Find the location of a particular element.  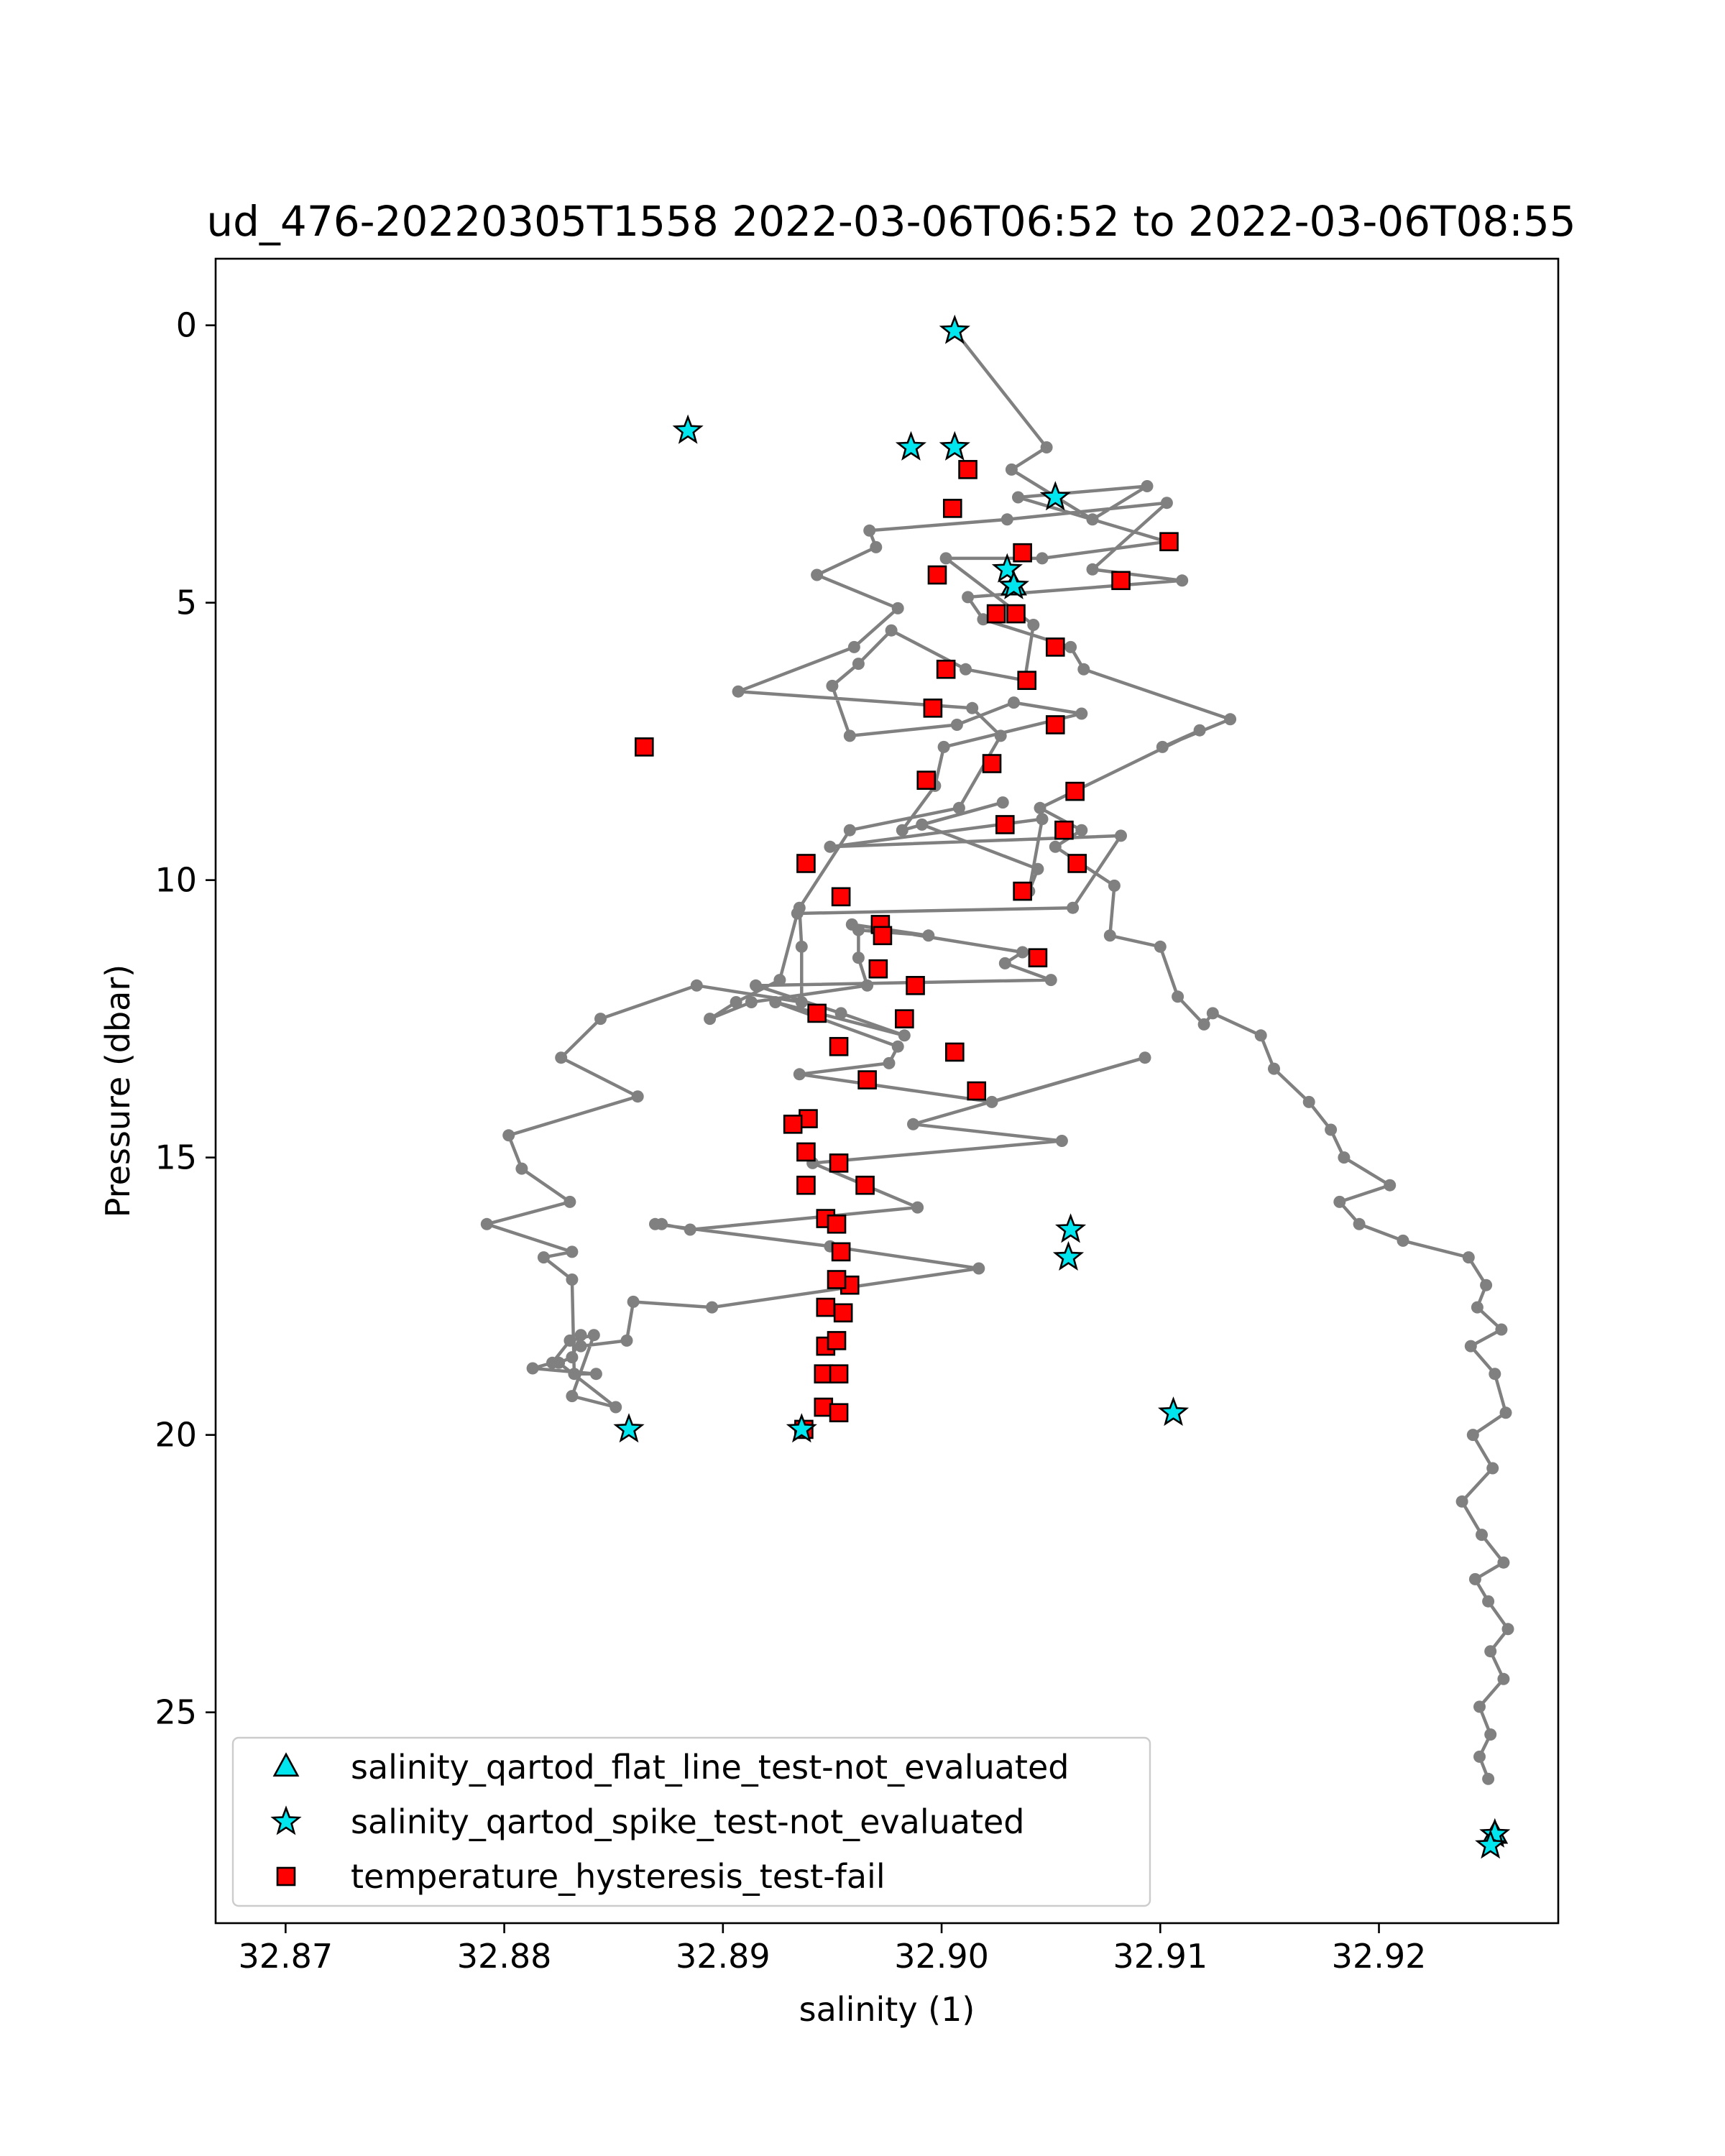

legend-marker-spike is located at coordinates (286, 1820).